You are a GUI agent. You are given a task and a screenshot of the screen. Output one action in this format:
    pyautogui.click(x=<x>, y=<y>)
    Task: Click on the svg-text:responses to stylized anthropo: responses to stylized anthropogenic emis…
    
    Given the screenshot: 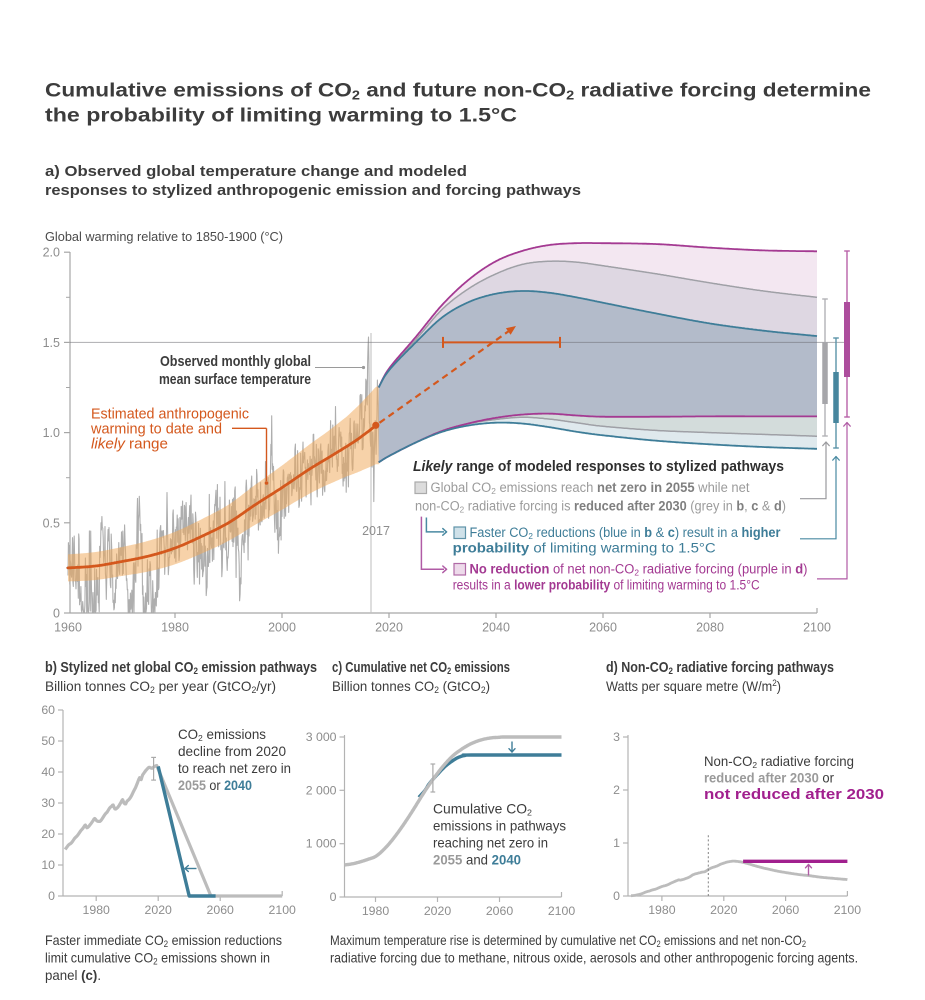 What is the action you would take?
    pyautogui.click(x=313, y=190)
    